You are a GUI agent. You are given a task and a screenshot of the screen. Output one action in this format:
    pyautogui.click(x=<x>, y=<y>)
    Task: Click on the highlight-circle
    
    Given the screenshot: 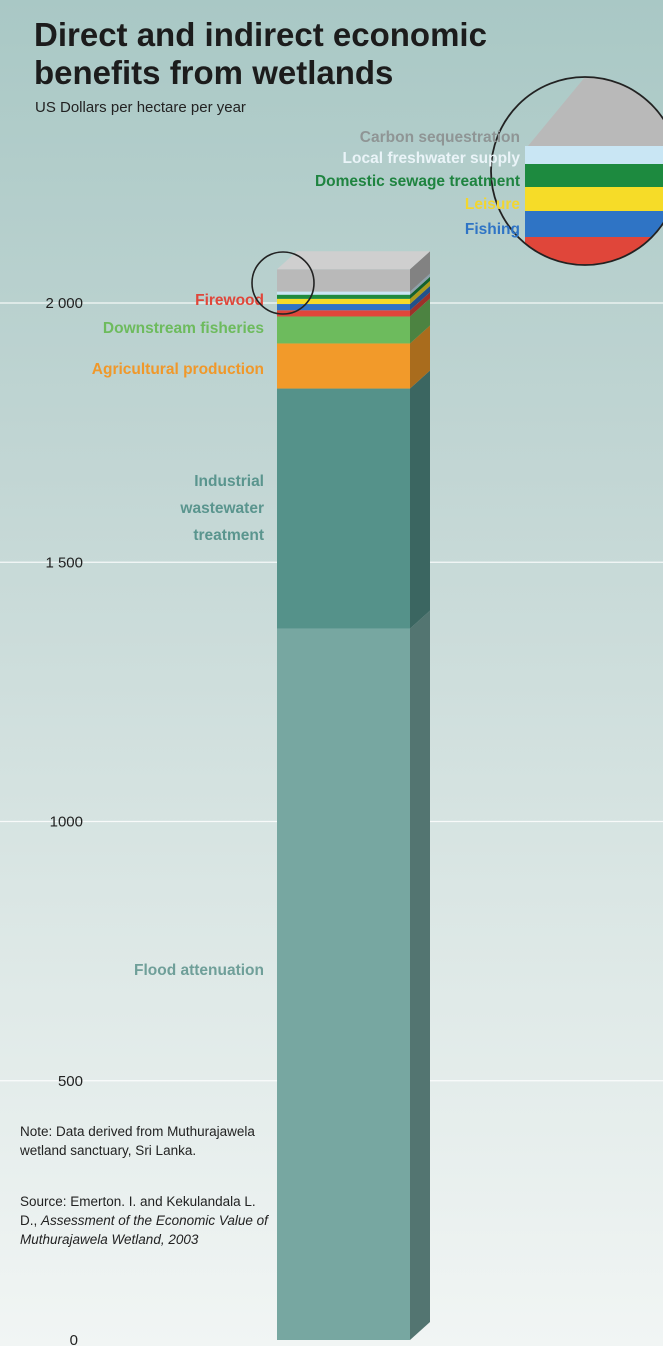 What is the action you would take?
    pyautogui.click(x=283, y=283)
    